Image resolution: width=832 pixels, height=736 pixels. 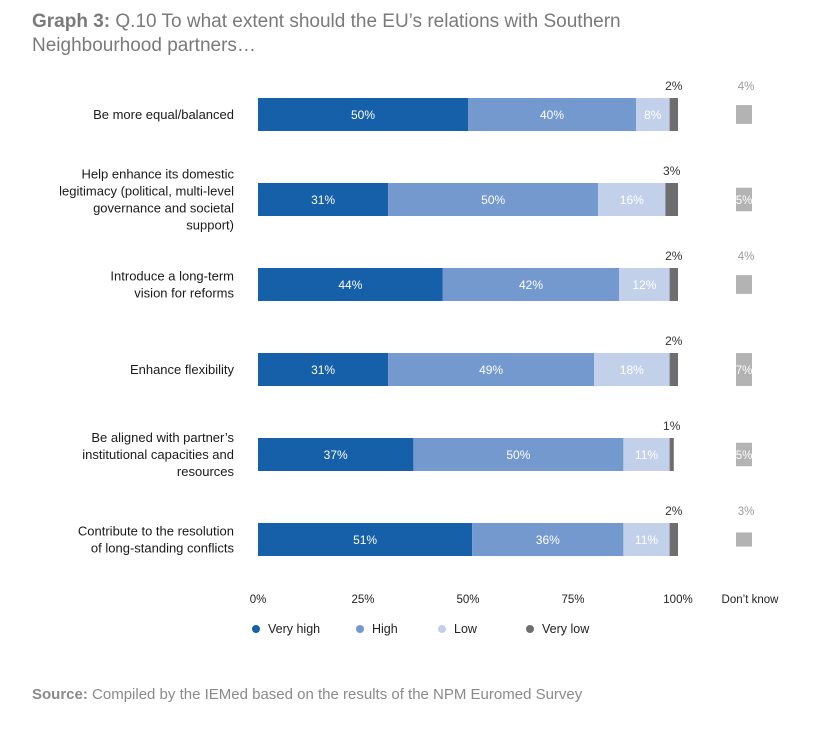 I want to click on chart-title-lead: Graph 3:, so click(x=71, y=21).